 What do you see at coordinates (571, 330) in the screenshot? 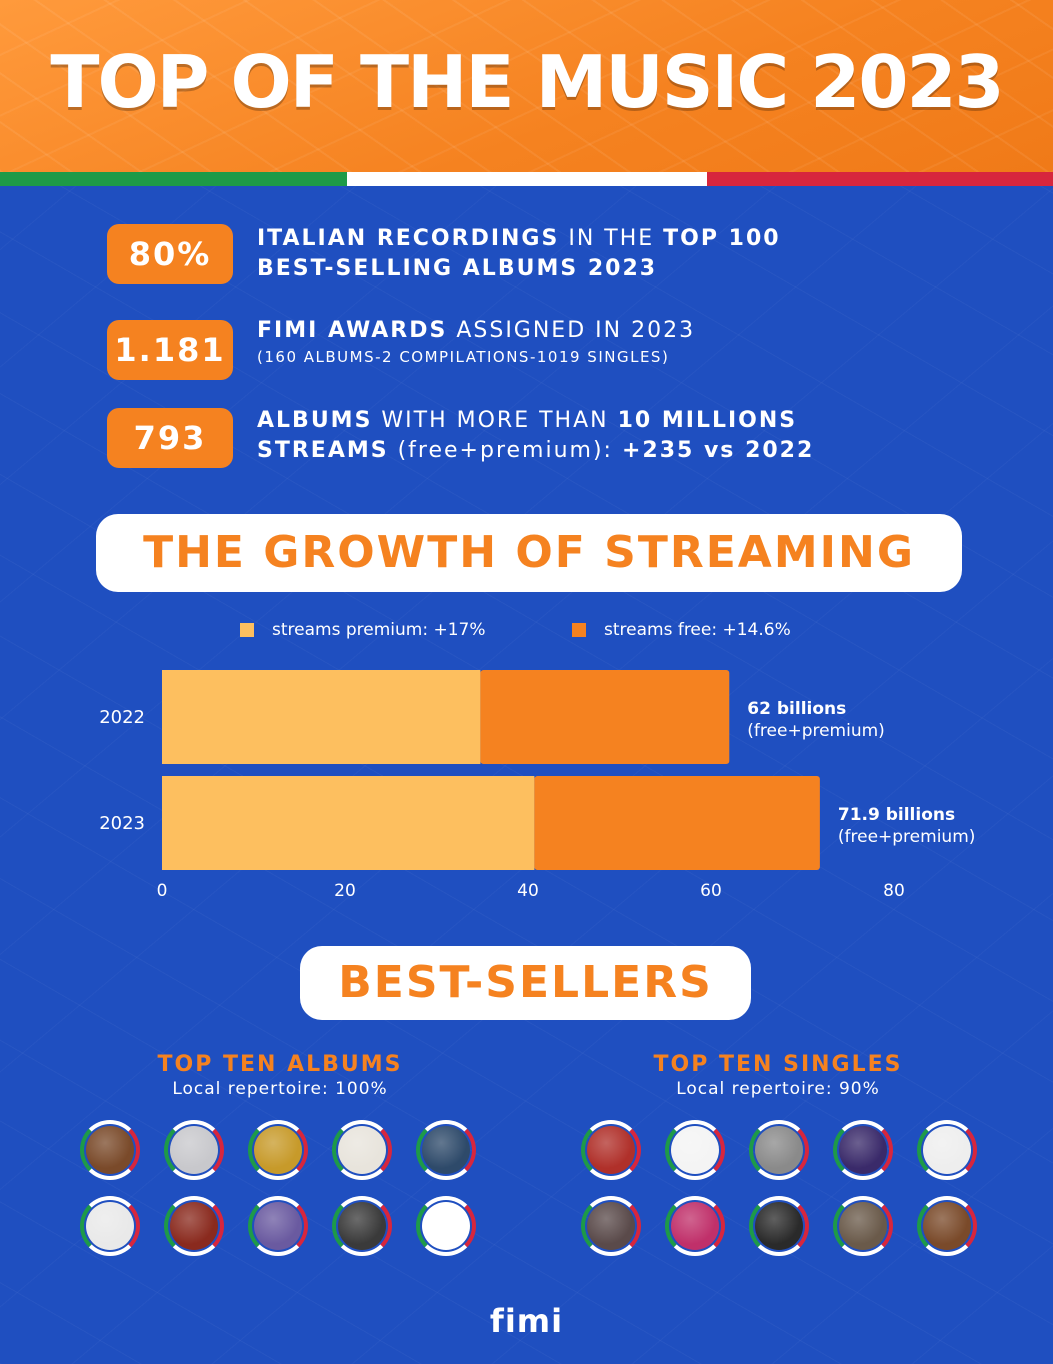
I see `stat-normal: ASSIGNED IN 2023` at bounding box center [571, 330].